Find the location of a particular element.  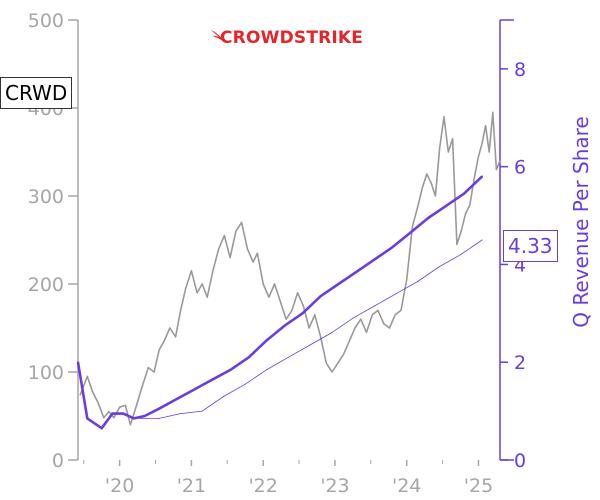

y-left-tick-label: 300 is located at coordinates (46, 197).